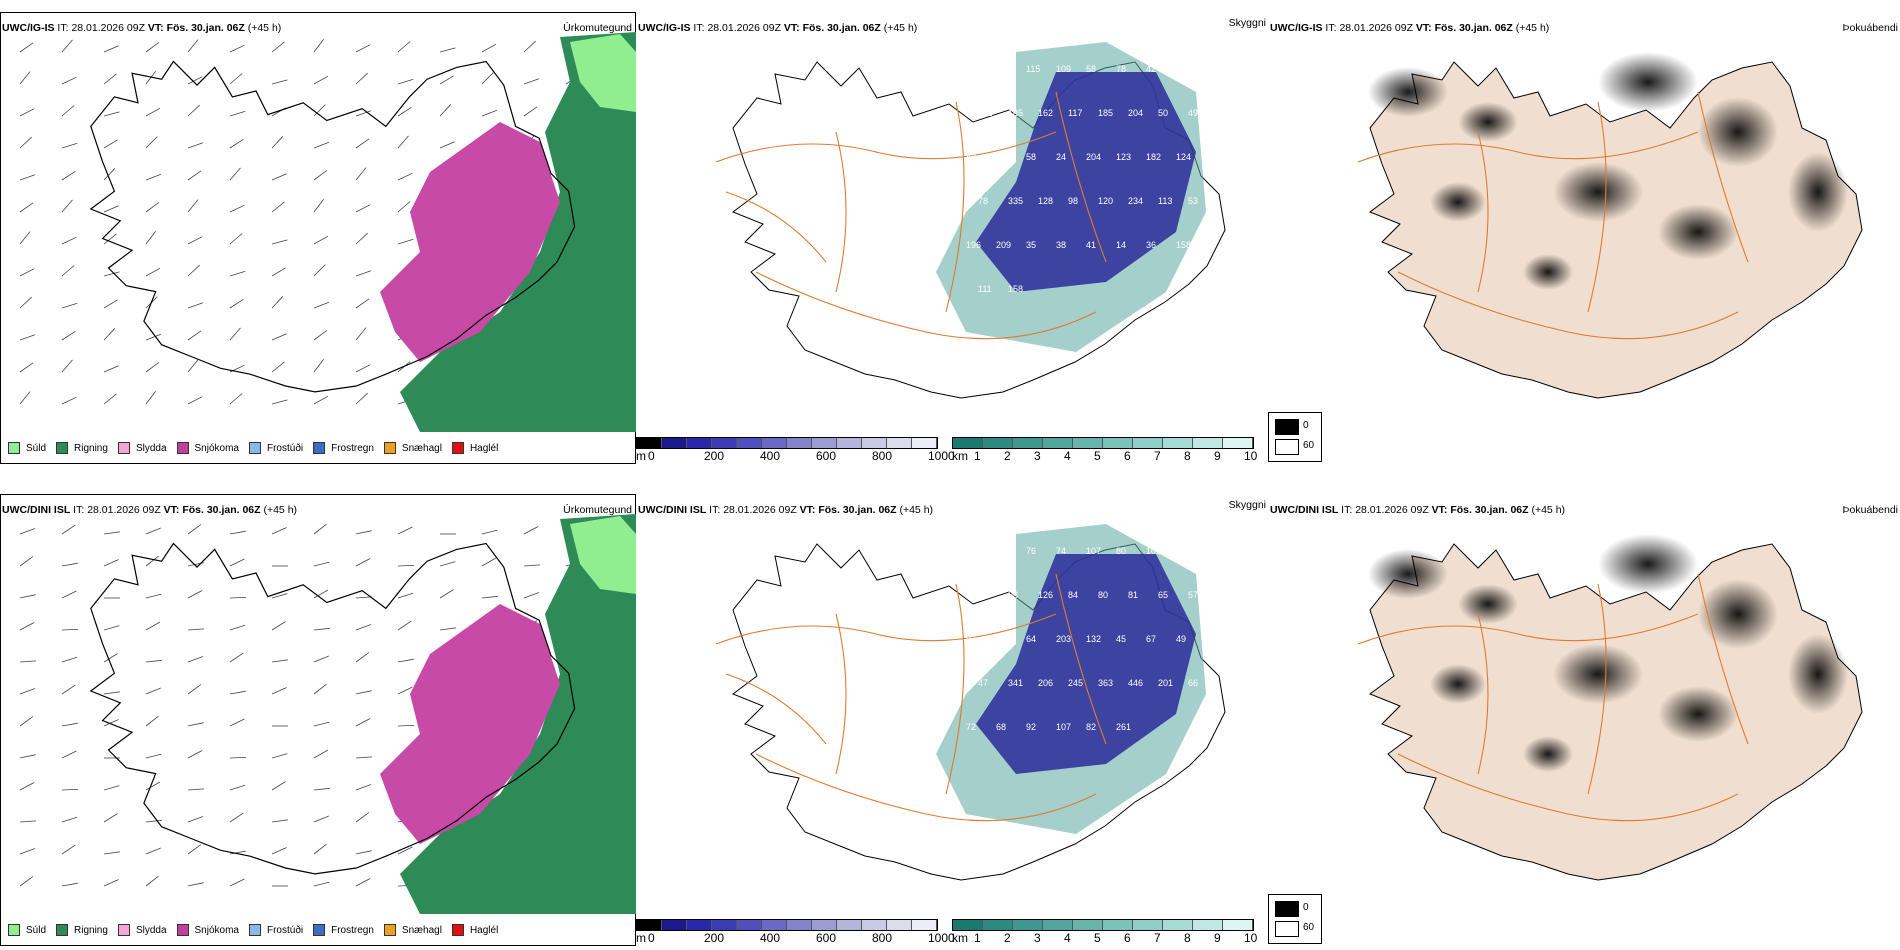 The height and width of the screenshot is (950, 1900). I want to click on fog-map, so click(1610, 225).